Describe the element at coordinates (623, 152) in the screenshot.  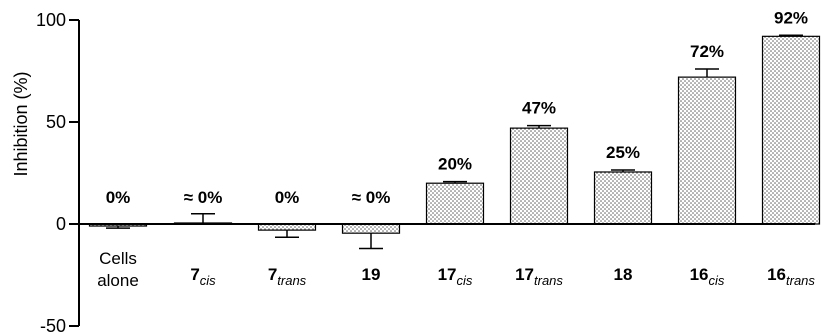
I see `value-label: 25%` at that location.